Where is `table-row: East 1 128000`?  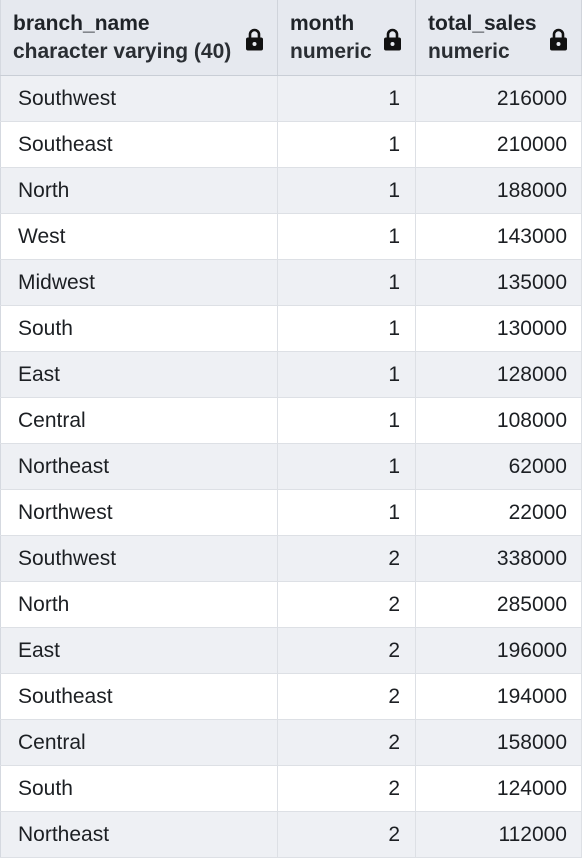
table-row: East 1 128000 is located at coordinates (291, 374).